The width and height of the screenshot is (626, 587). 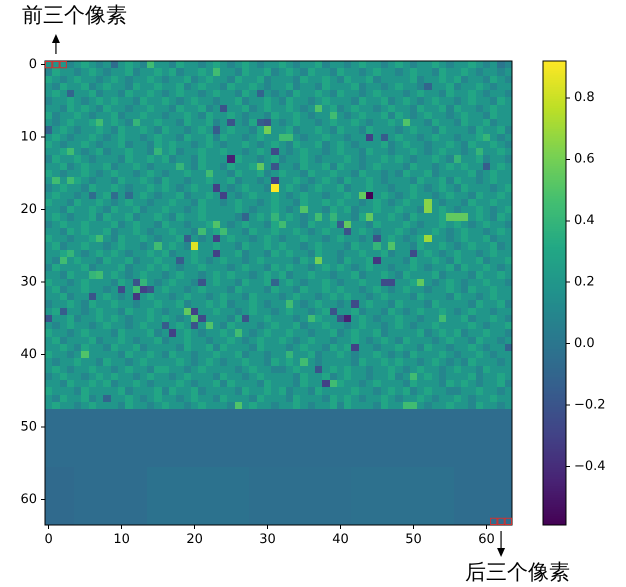 I want to click on x-tick-label: 30, so click(x=267, y=540).